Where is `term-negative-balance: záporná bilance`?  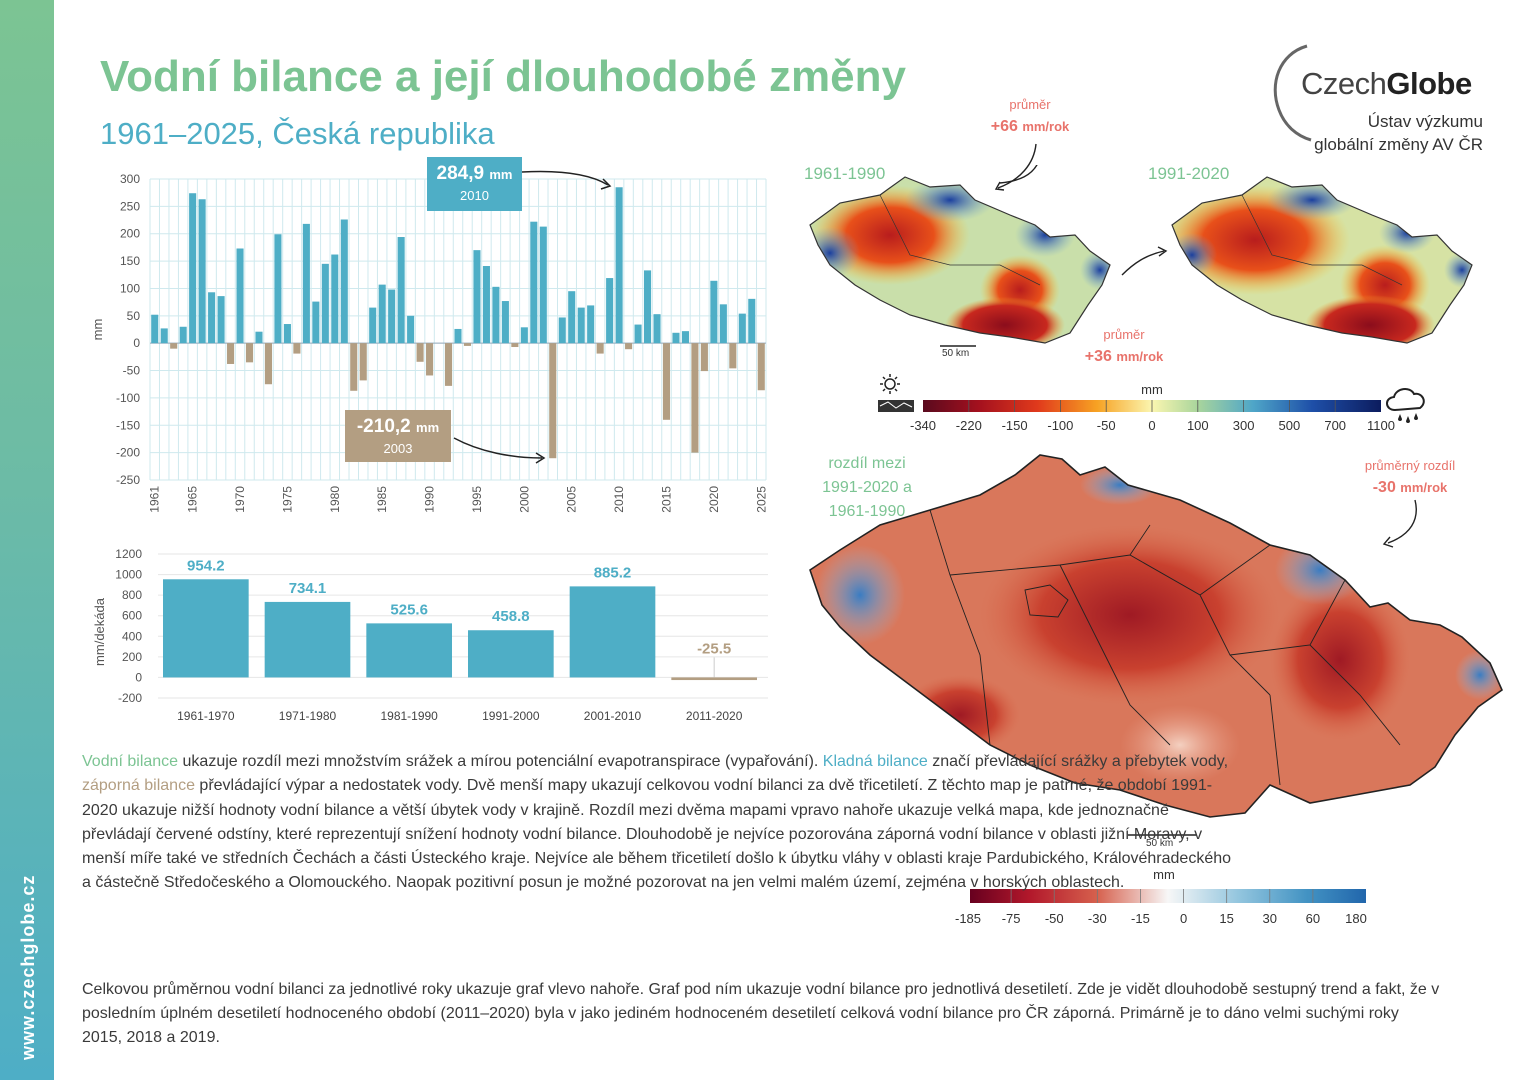 term-negative-balance: záporná bilance is located at coordinates (138, 786).